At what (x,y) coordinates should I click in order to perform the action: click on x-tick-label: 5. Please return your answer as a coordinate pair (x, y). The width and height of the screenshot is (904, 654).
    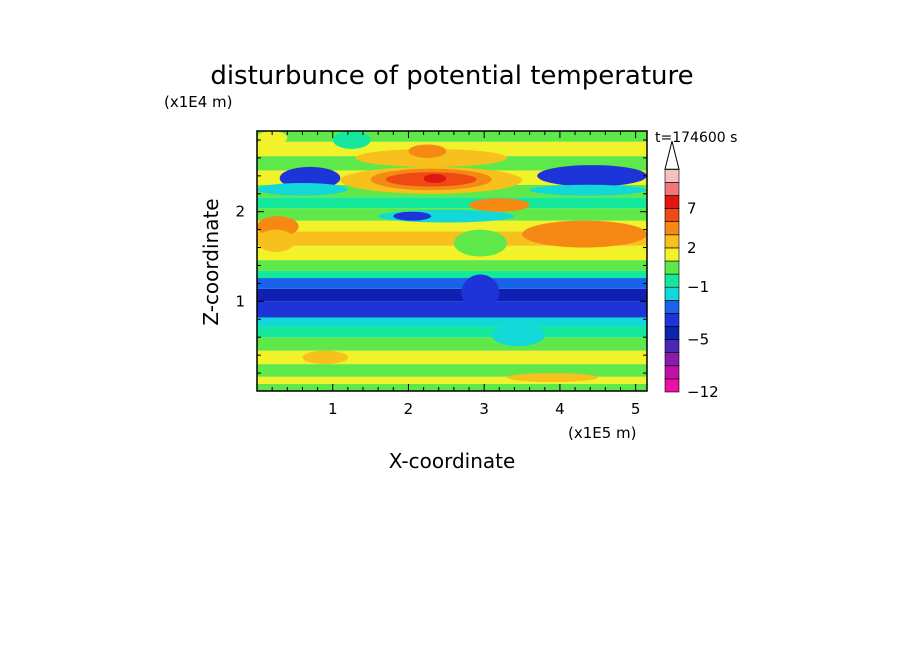
    Looking at the image, I should click on (636, 409).